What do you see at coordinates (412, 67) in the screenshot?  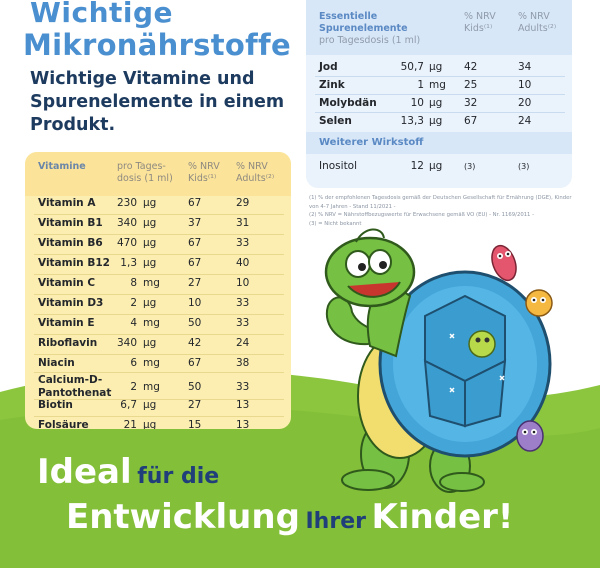 I see `row-qty: 50,7` at bounding box center [412, 67].